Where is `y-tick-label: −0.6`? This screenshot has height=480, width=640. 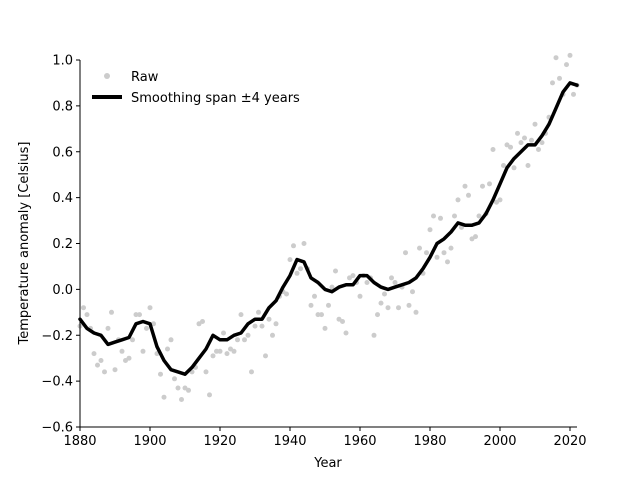 y-tick-label: −0.6 is located at coordinates (57, 428).